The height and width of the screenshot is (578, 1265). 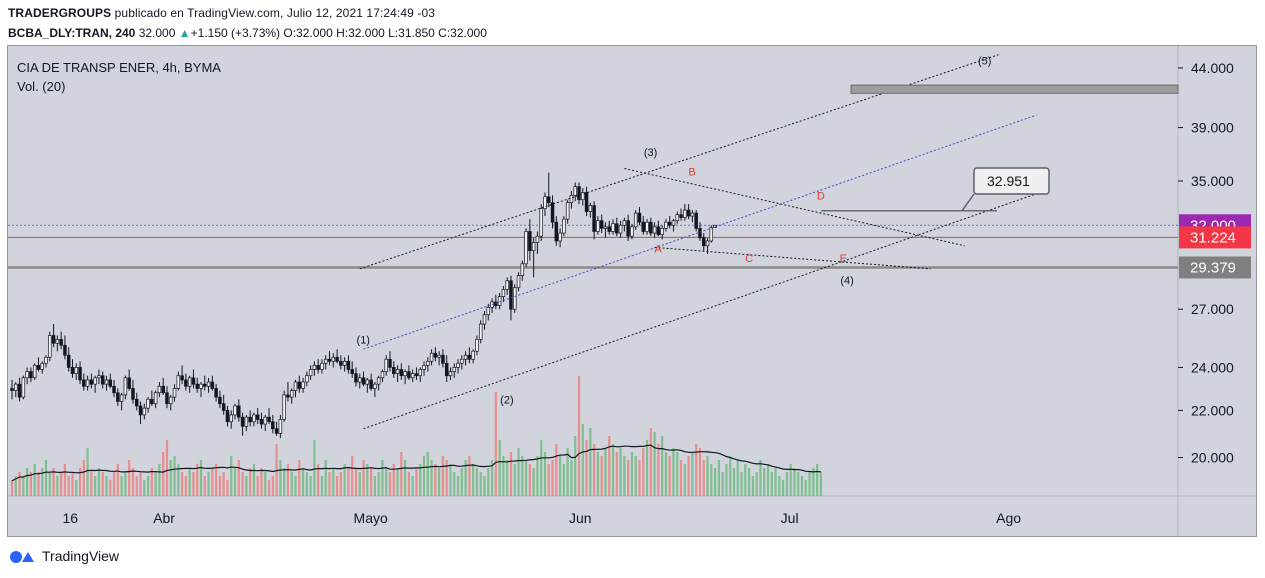 I want to click on ohlc-values: O:32.000 H:32.000 L:31.850 C:32.000, so click(x=385, y=33).